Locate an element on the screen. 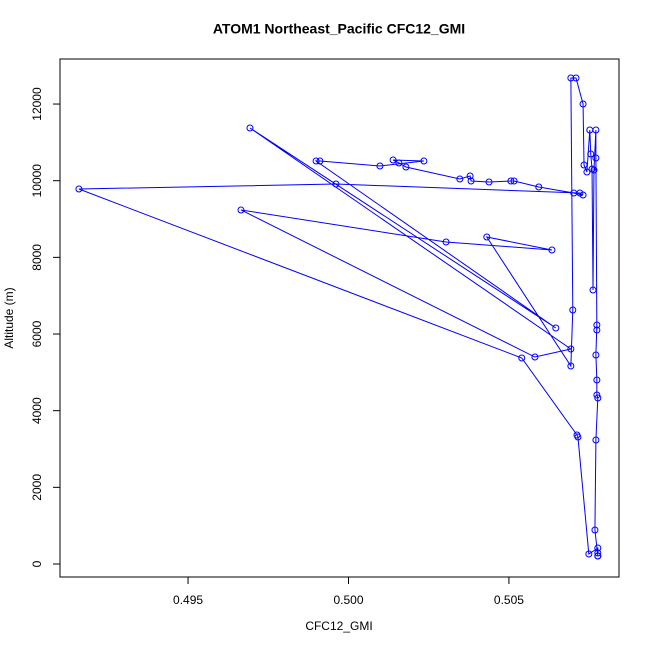 The width and height of the screenshot is (650, 650). y-tick-label: 10000 is located at coordinates (37, 181).